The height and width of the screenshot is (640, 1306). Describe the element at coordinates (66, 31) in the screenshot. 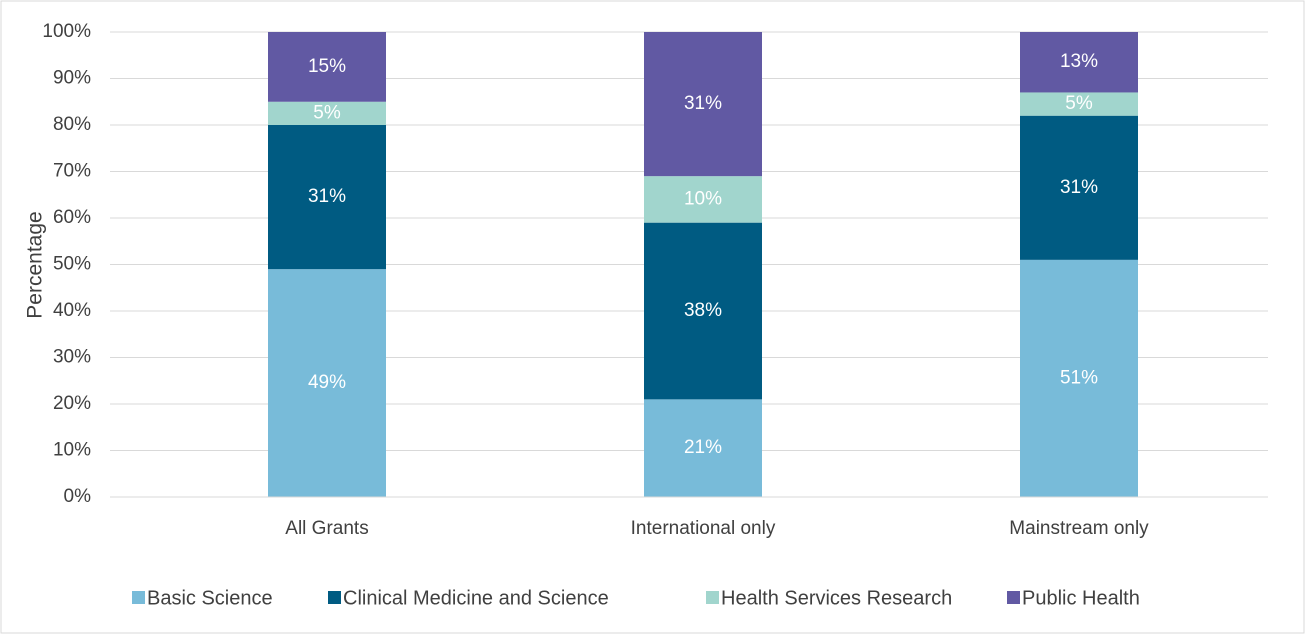

I see `y-tick-label: 100%` at that location.